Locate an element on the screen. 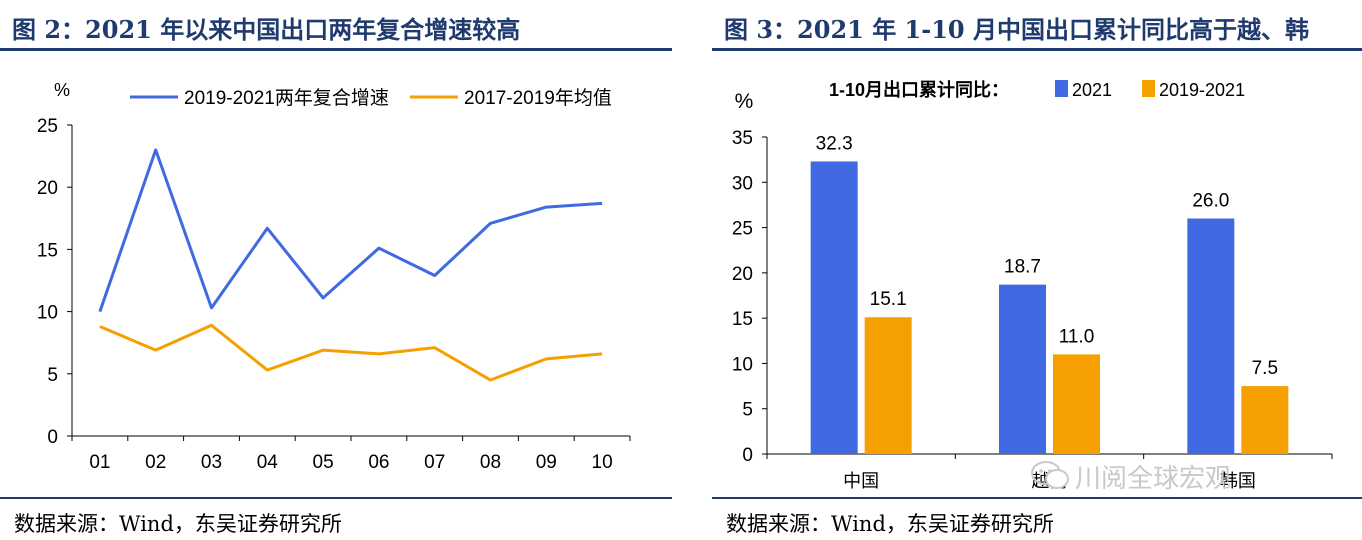 Image resolution: width=1362 pixels, height=540 pixels. y-tick-label: 35 is located at coordinates (742, 138).